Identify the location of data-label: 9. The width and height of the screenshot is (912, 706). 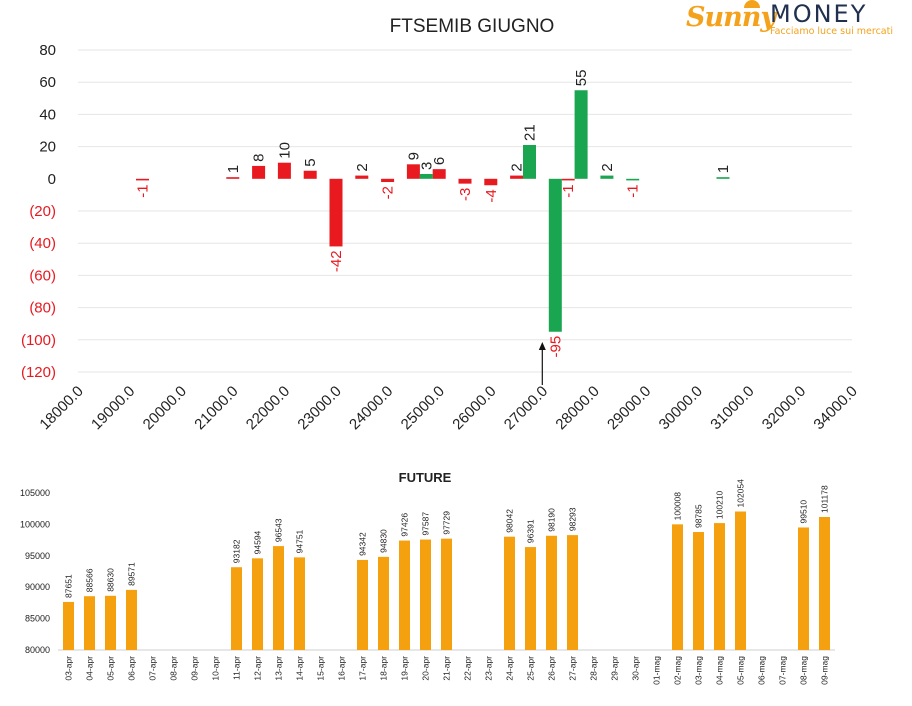
(413, 156).